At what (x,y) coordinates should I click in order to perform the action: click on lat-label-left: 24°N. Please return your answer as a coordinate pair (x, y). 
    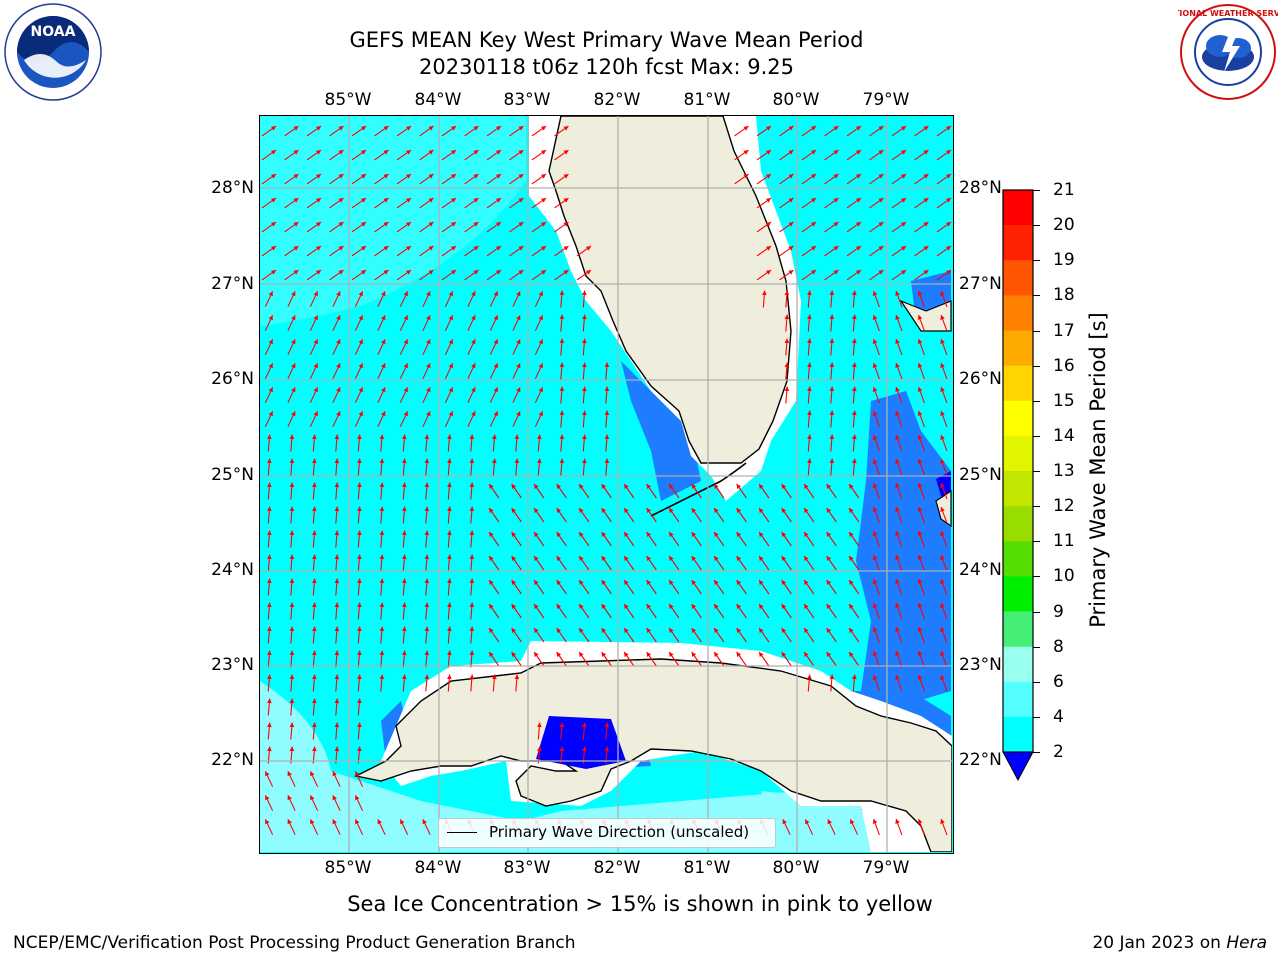
    Looking at the image, I should click on (232, 570).